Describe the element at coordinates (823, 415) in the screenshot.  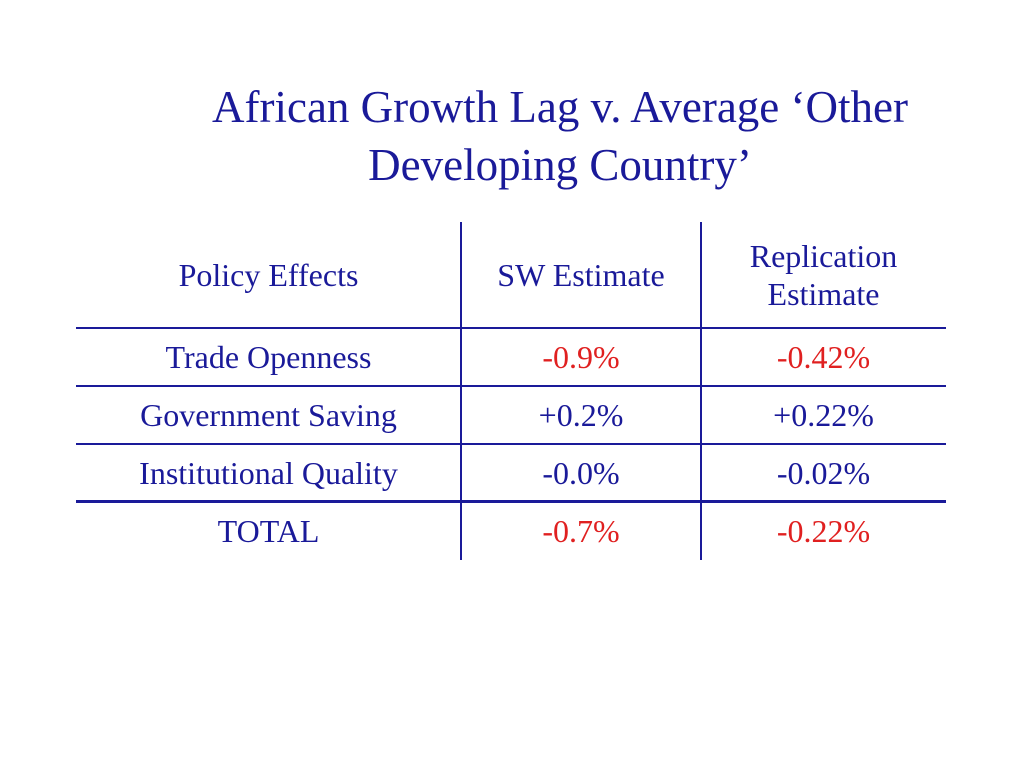
I see `row-government-saving-replication: +0.22%` at that location.